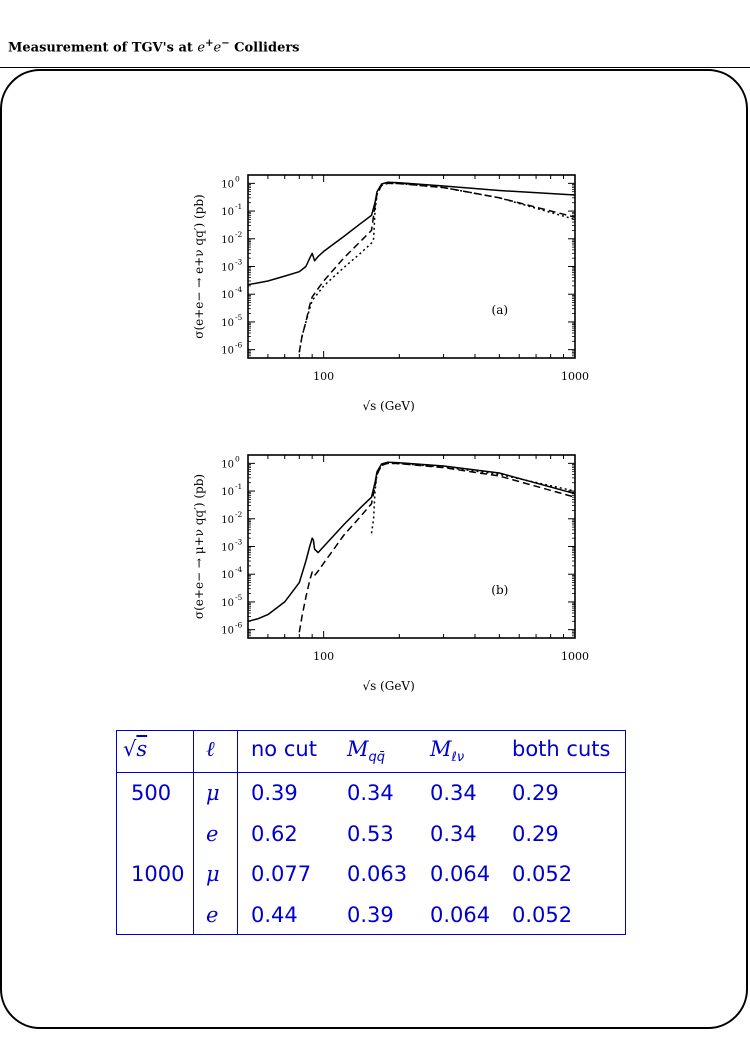  Describe the element at coordinates (370, 914) in the screenshot. I see `table-cell-mqq: 0.39` at that location.